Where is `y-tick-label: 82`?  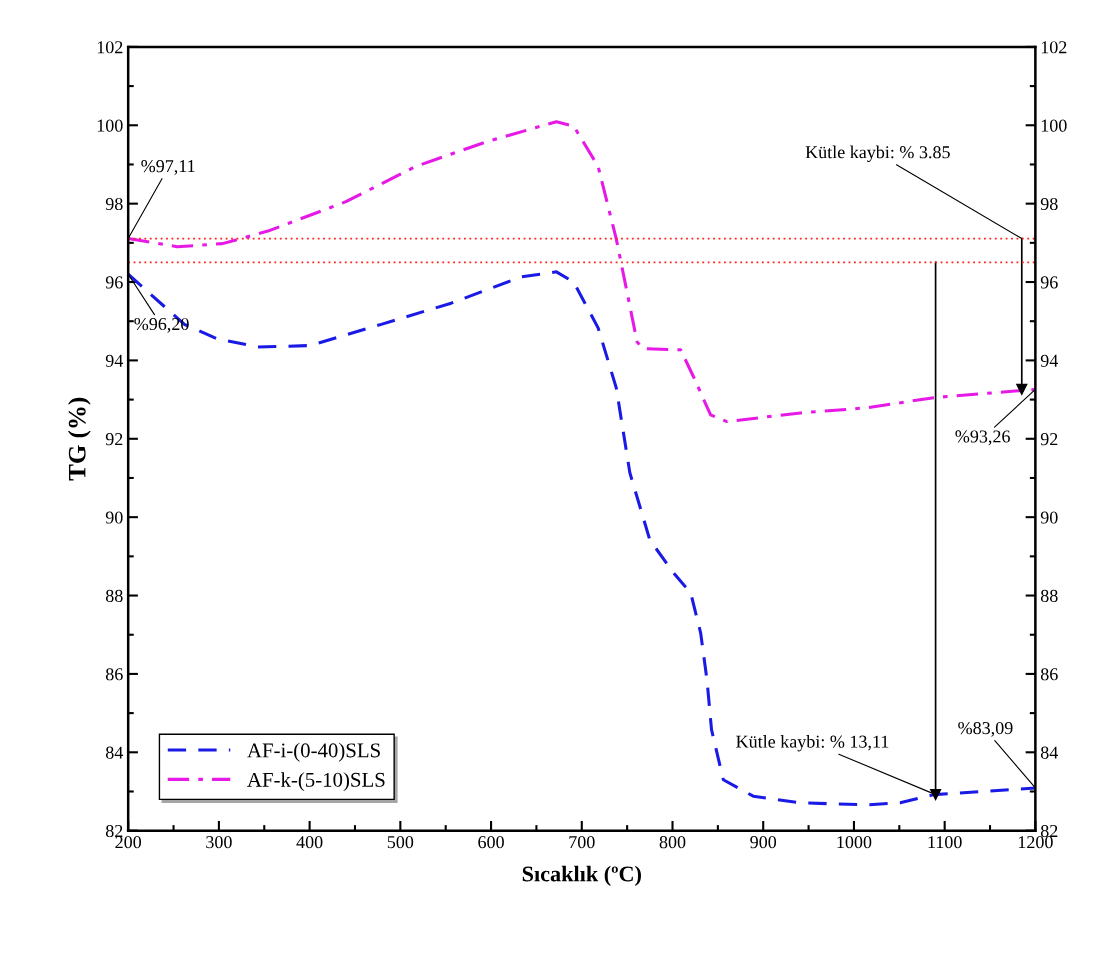
y-tick-label: 82 is located at coordinates (114, 831).